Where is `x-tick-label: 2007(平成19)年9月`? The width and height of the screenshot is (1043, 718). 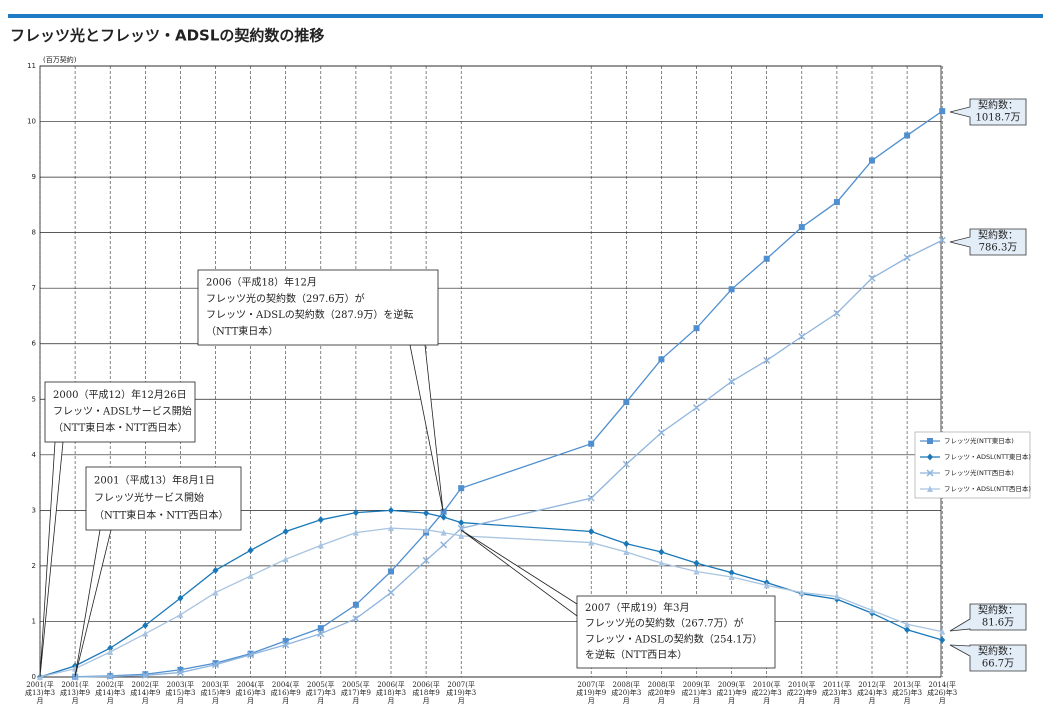 x-tick-label: 2007(平成19)年9月 is located at coordinates (591, 693).